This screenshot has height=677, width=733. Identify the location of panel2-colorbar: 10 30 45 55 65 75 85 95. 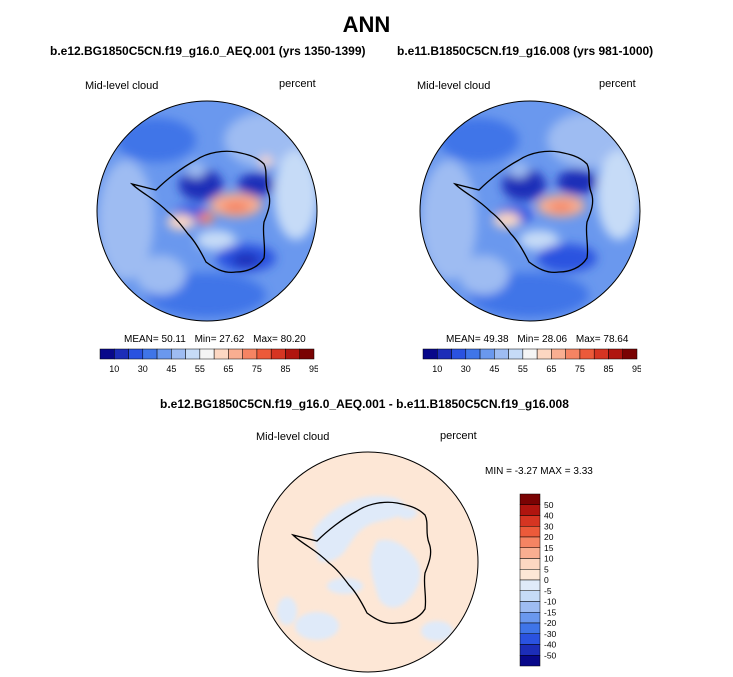
(531, 361).